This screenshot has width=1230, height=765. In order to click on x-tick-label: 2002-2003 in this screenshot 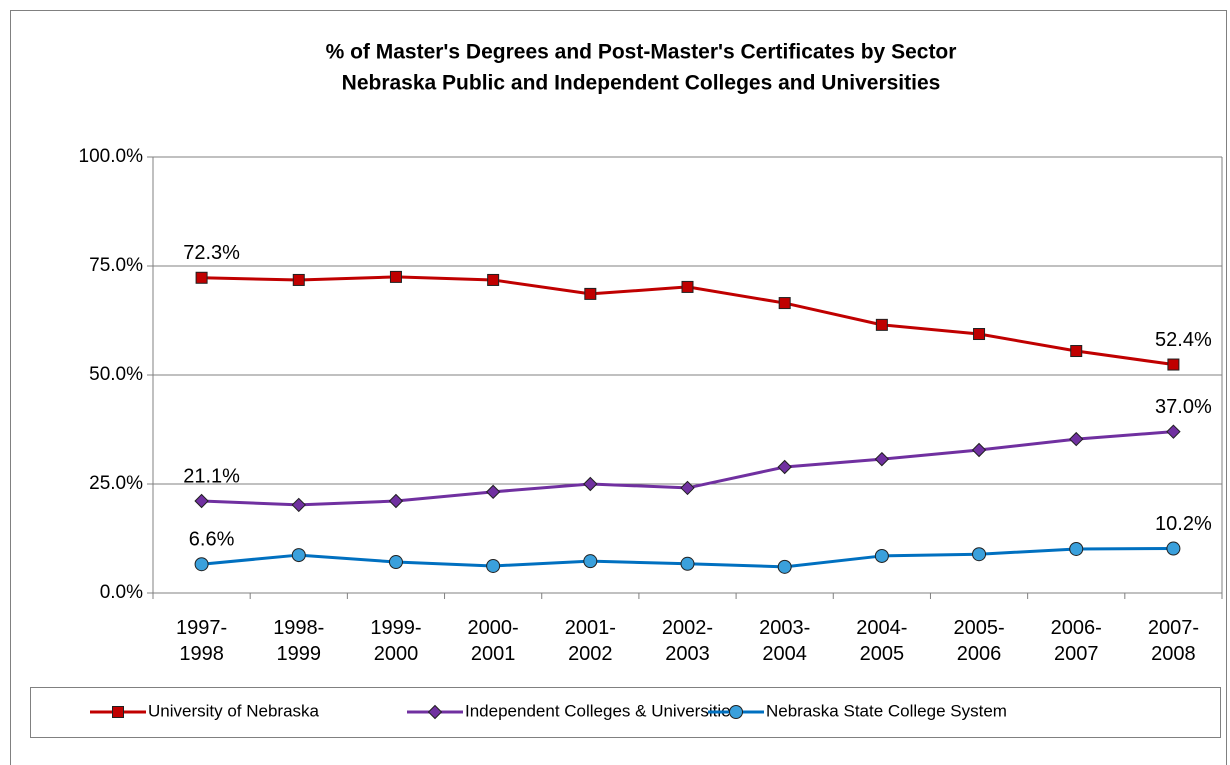, I will do `click(687, 641)`.